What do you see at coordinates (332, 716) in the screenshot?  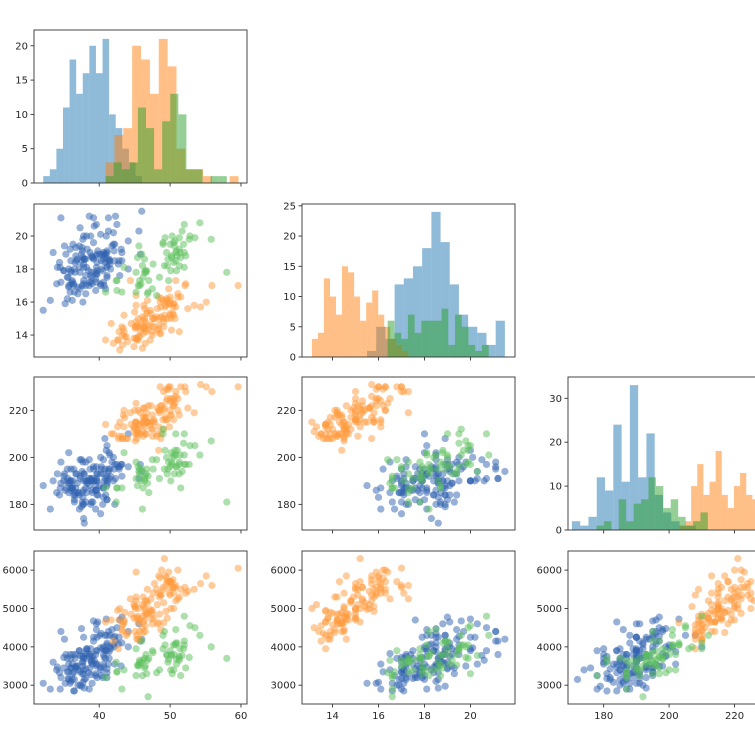 I see `x-tick-label: 14` at bounding box center [332, 716].